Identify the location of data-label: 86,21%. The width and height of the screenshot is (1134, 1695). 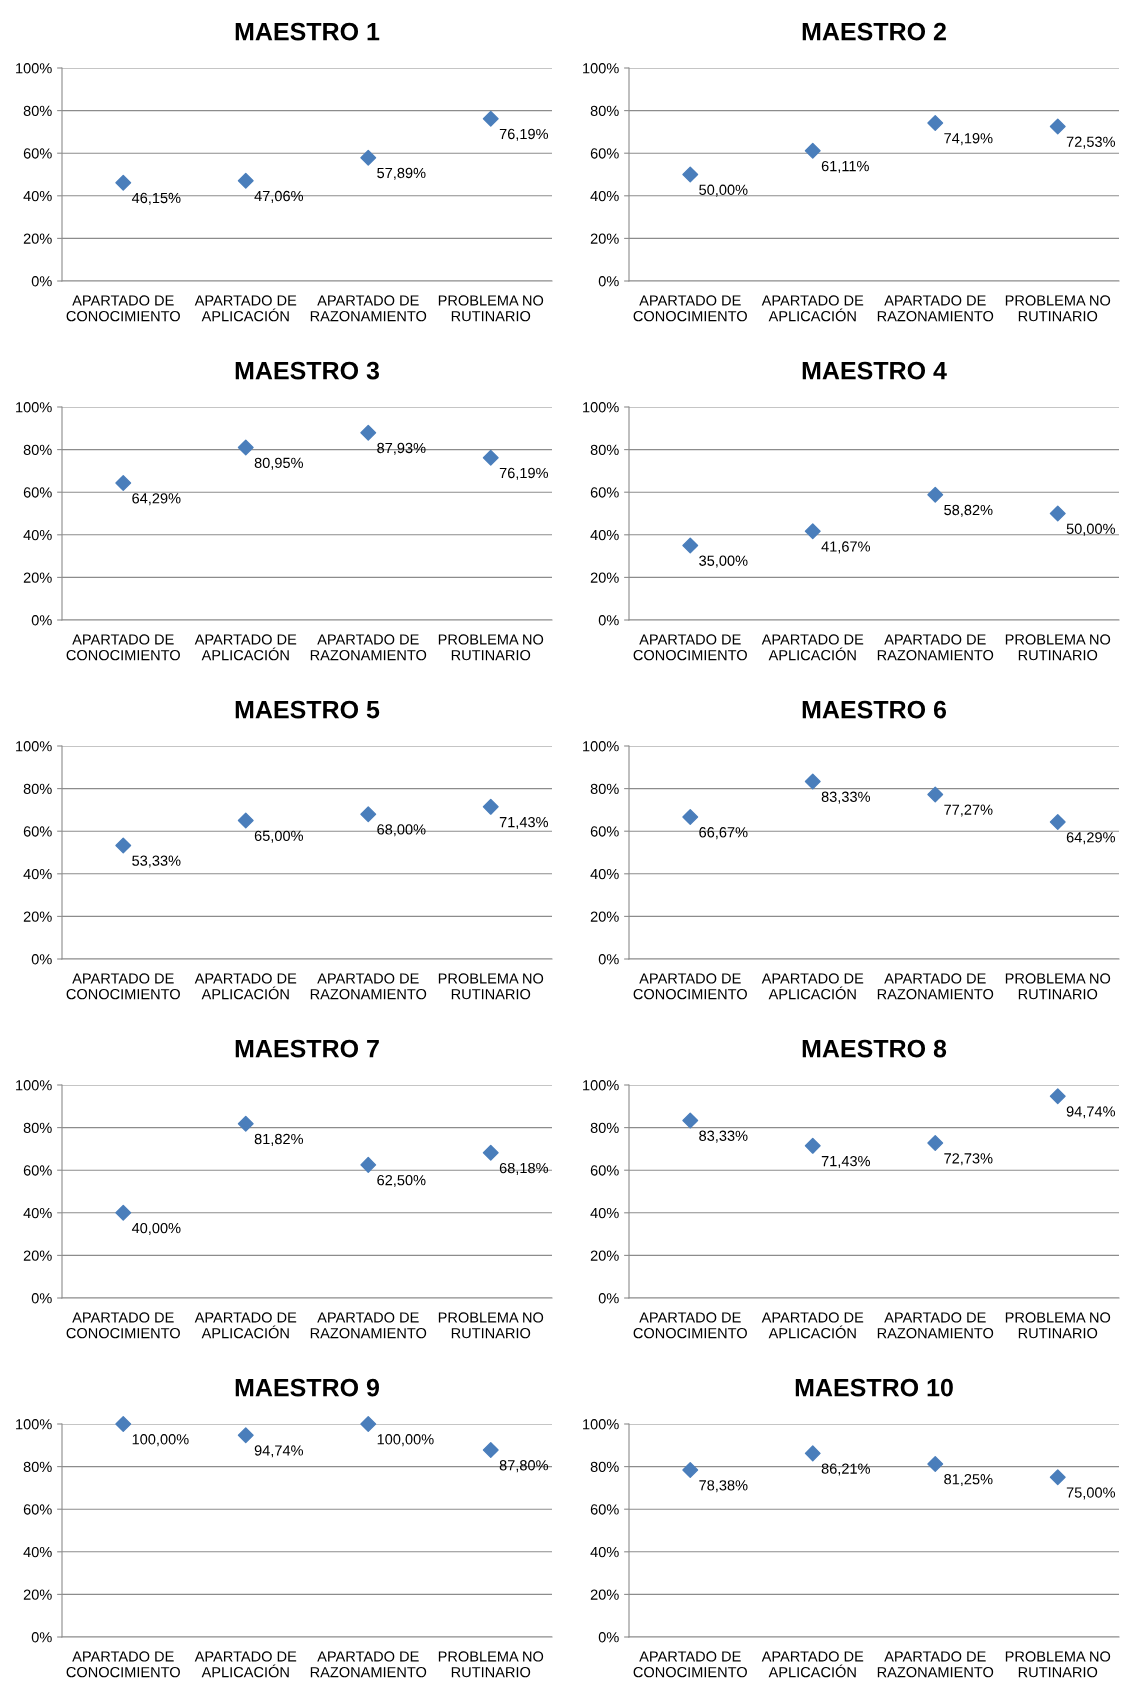
(846, 1469).